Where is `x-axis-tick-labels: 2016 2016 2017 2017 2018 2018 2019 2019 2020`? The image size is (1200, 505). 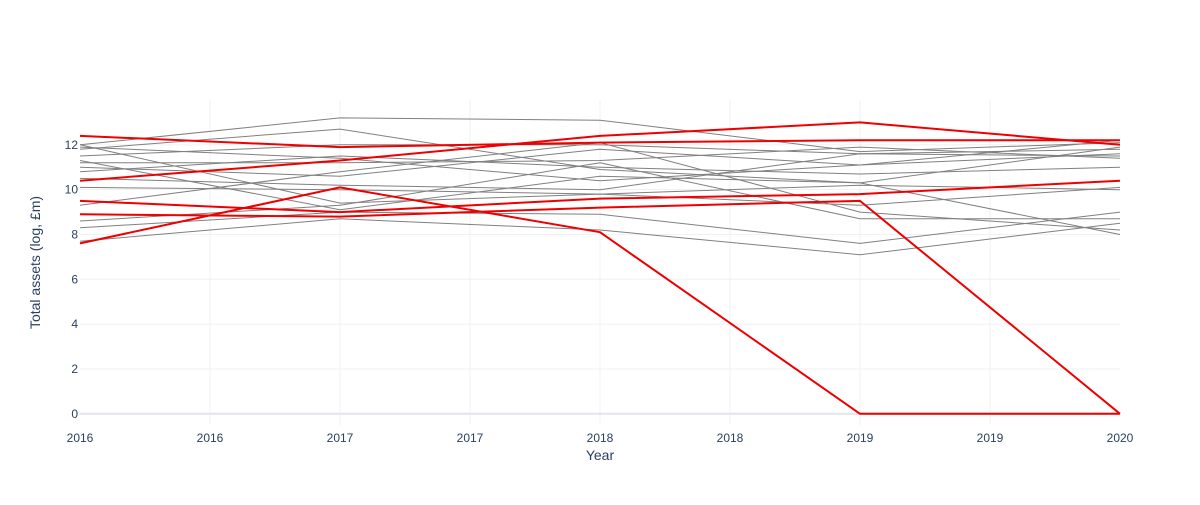
x-axis-tick-labels: 2016 2016 2017 2017 2018 2018 2019 2019 2020 is located at coordinates (600, 438).